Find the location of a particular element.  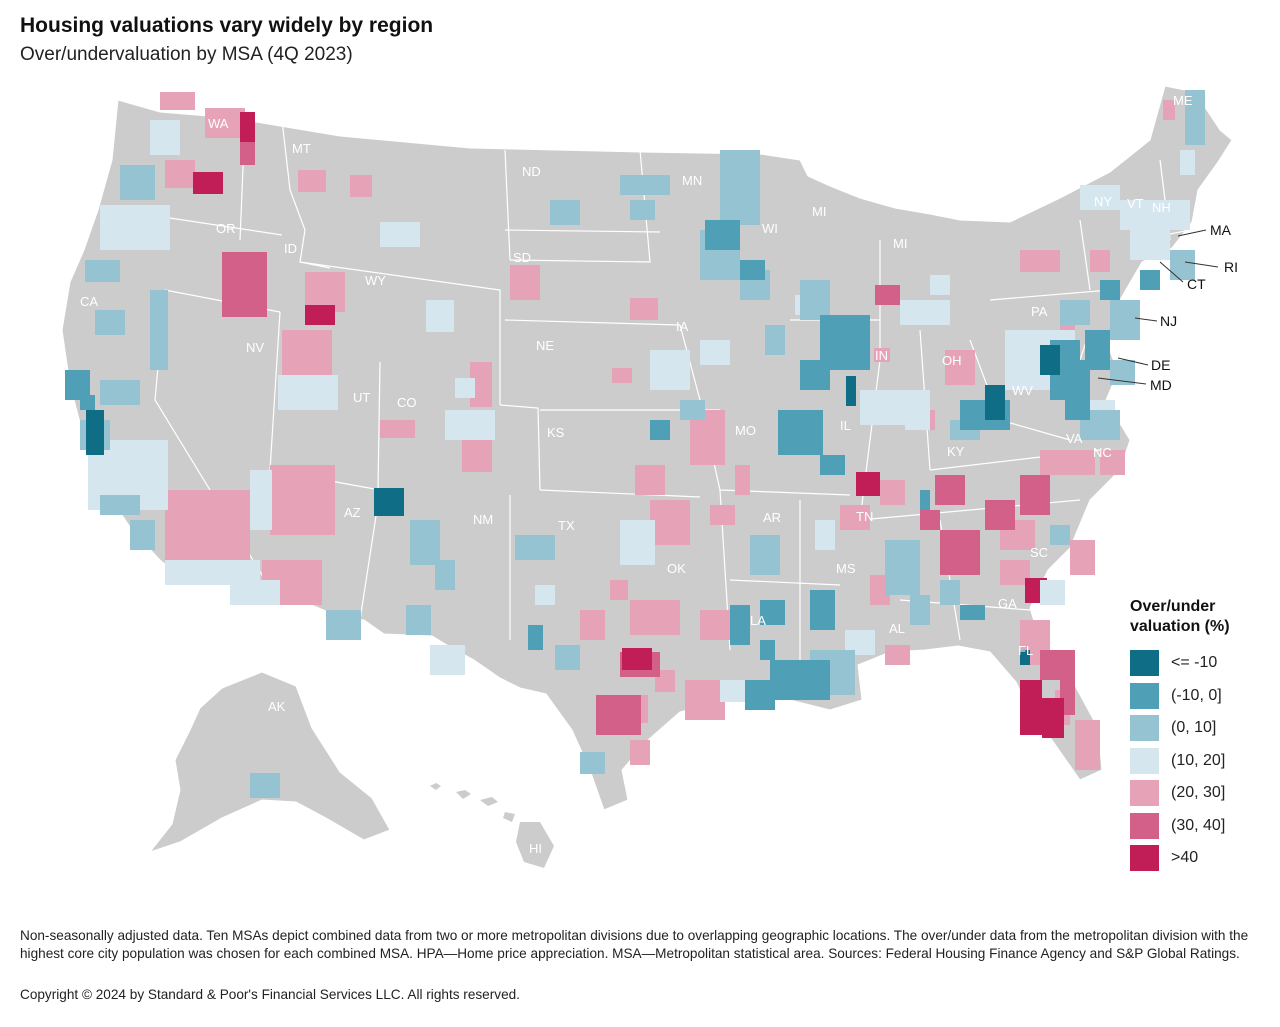

state-label: ME is located at coordinates (1183, 100).